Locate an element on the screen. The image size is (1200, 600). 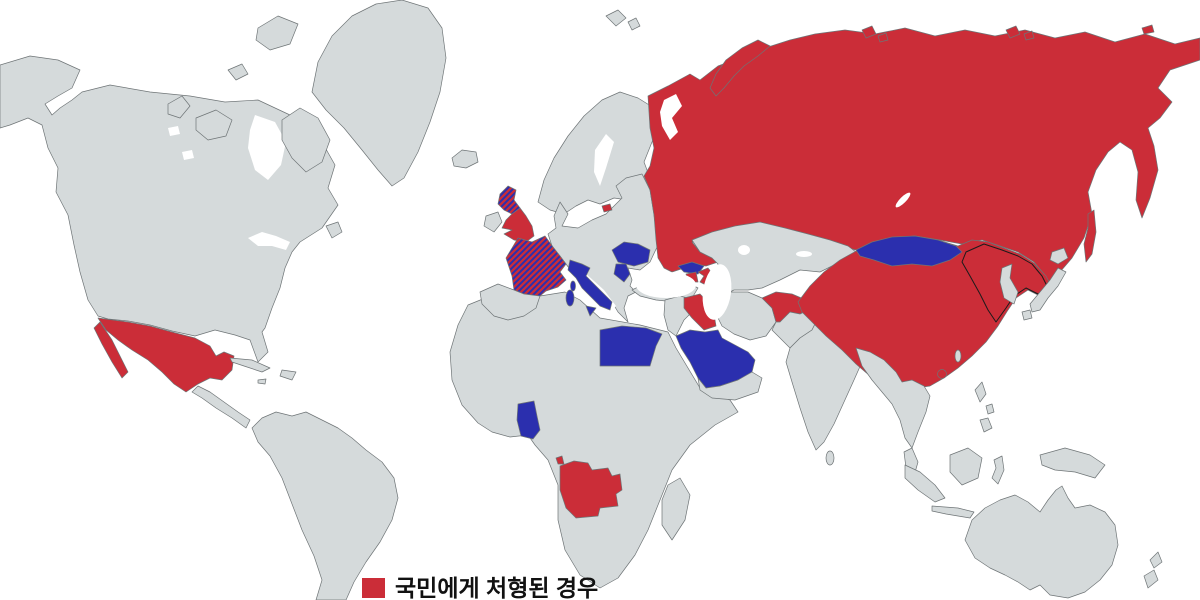
country-romania is located at coordinates (631, 254).